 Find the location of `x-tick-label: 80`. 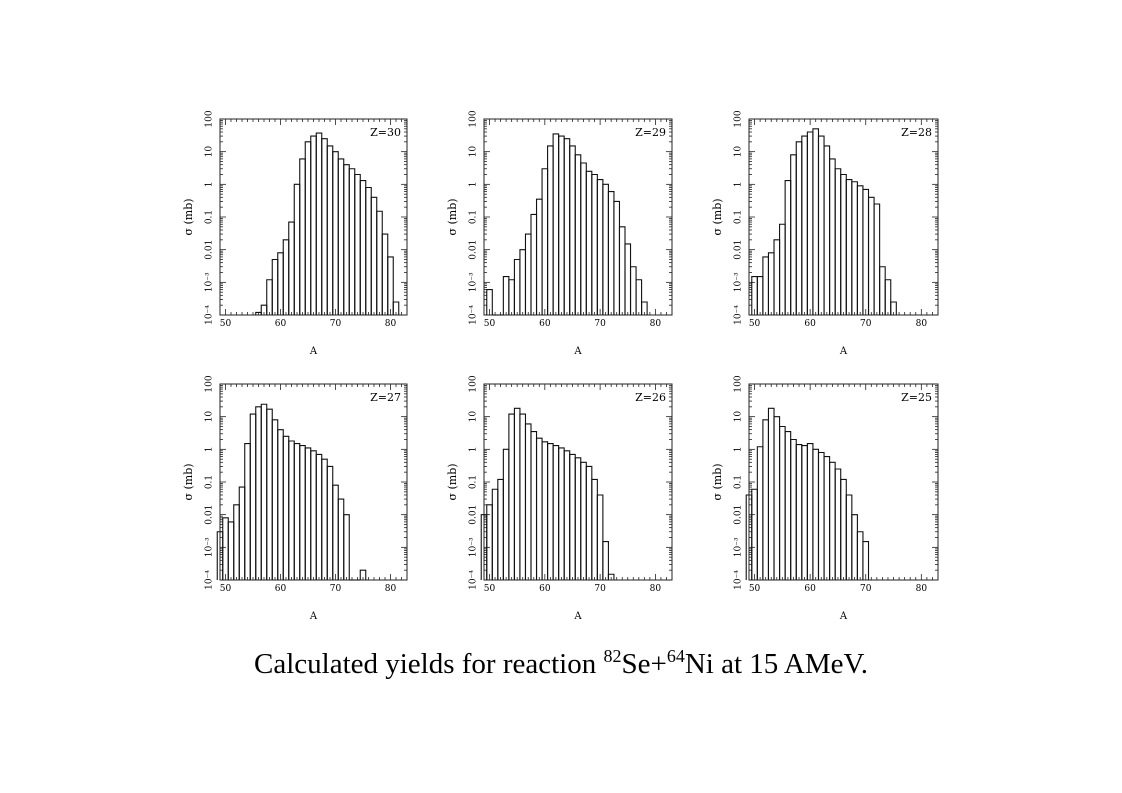

x-tick-label: 80 is located at coordinates (391, 589).